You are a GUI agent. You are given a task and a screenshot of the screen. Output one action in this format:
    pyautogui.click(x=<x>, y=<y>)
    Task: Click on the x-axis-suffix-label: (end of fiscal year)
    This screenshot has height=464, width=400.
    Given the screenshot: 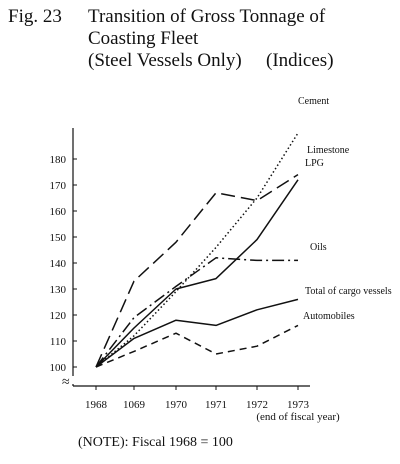 What is the action you would take?
    pyautogui.click(x=298, y=417)
    